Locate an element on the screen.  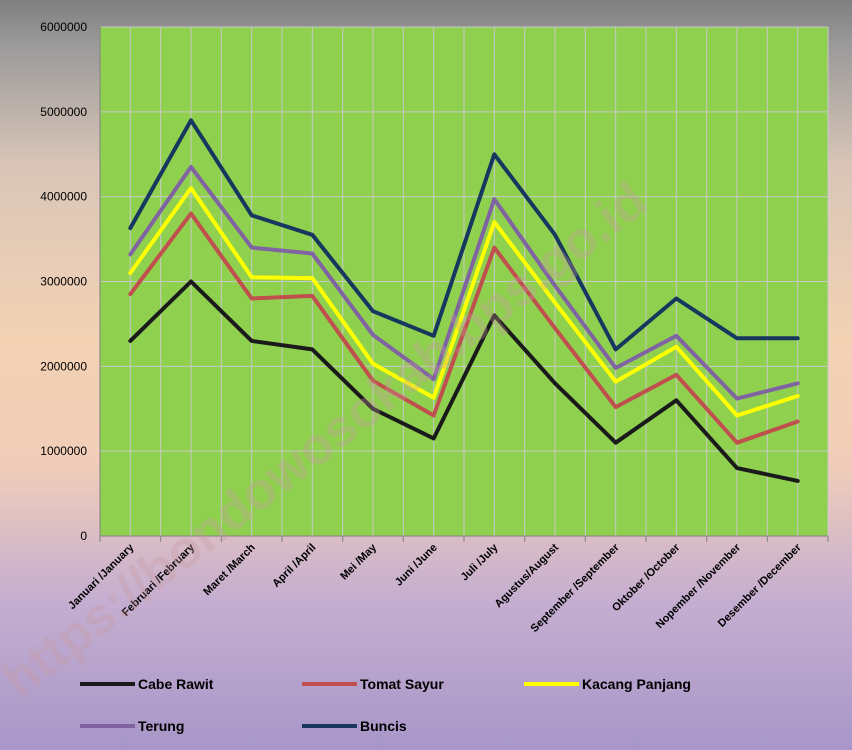
legend-label-1: Tomat Sayur is located at coordinates (402, 684).